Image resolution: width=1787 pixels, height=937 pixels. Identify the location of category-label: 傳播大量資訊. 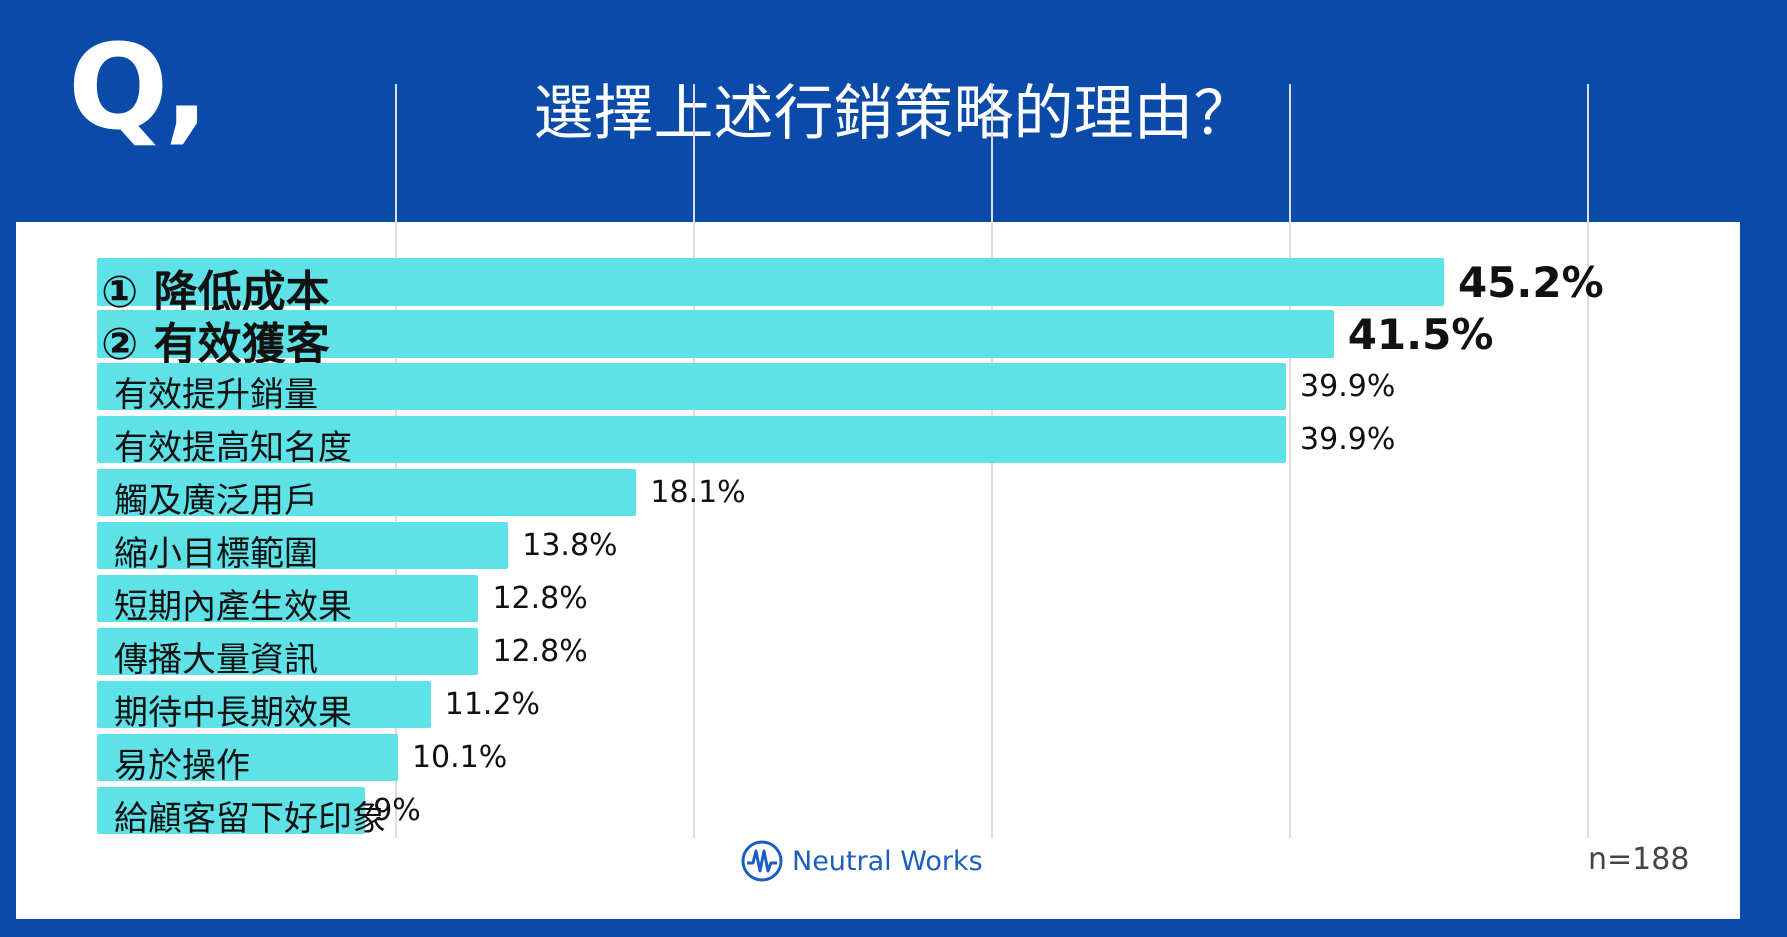
(216, 660).